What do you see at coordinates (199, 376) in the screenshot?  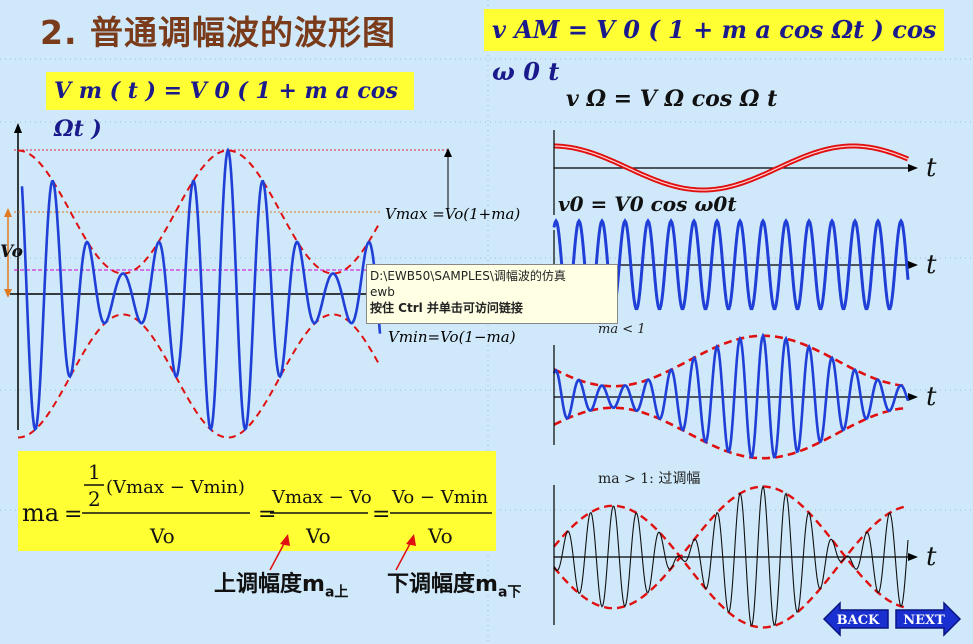 I see `lower-envelope` at bounding box center [199, 376].